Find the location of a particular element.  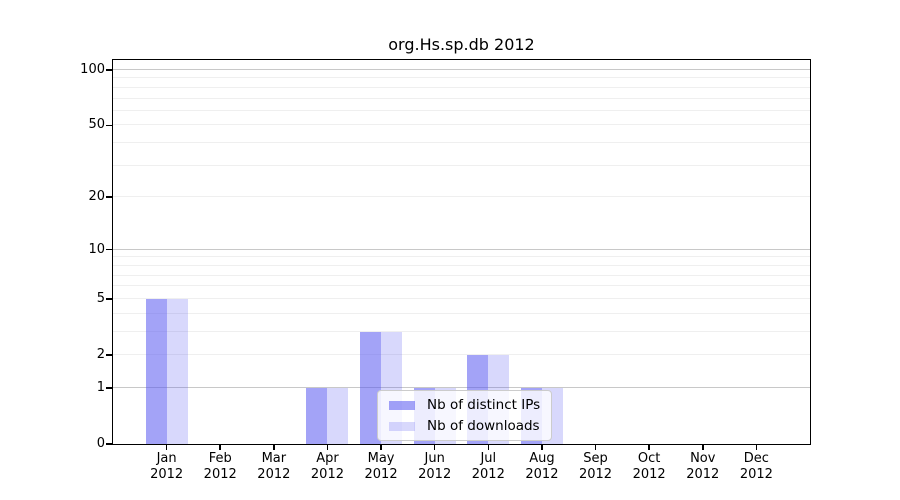

legend-swatch-downloads is located at coordinates (402, 426).